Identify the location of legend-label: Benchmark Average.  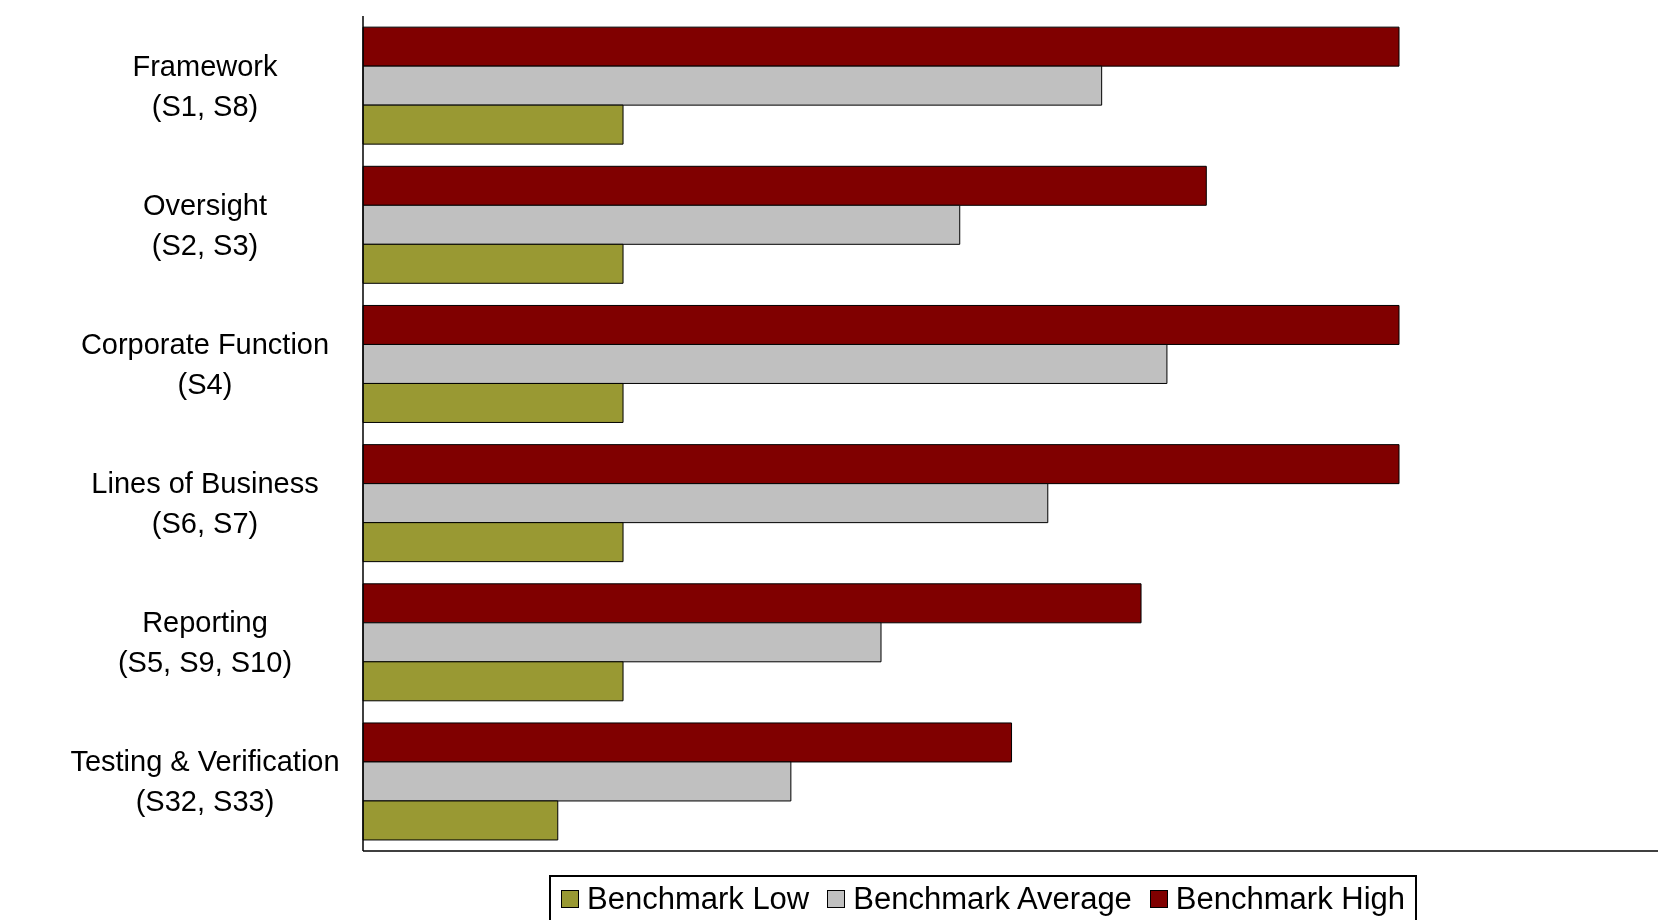
(992, 899).